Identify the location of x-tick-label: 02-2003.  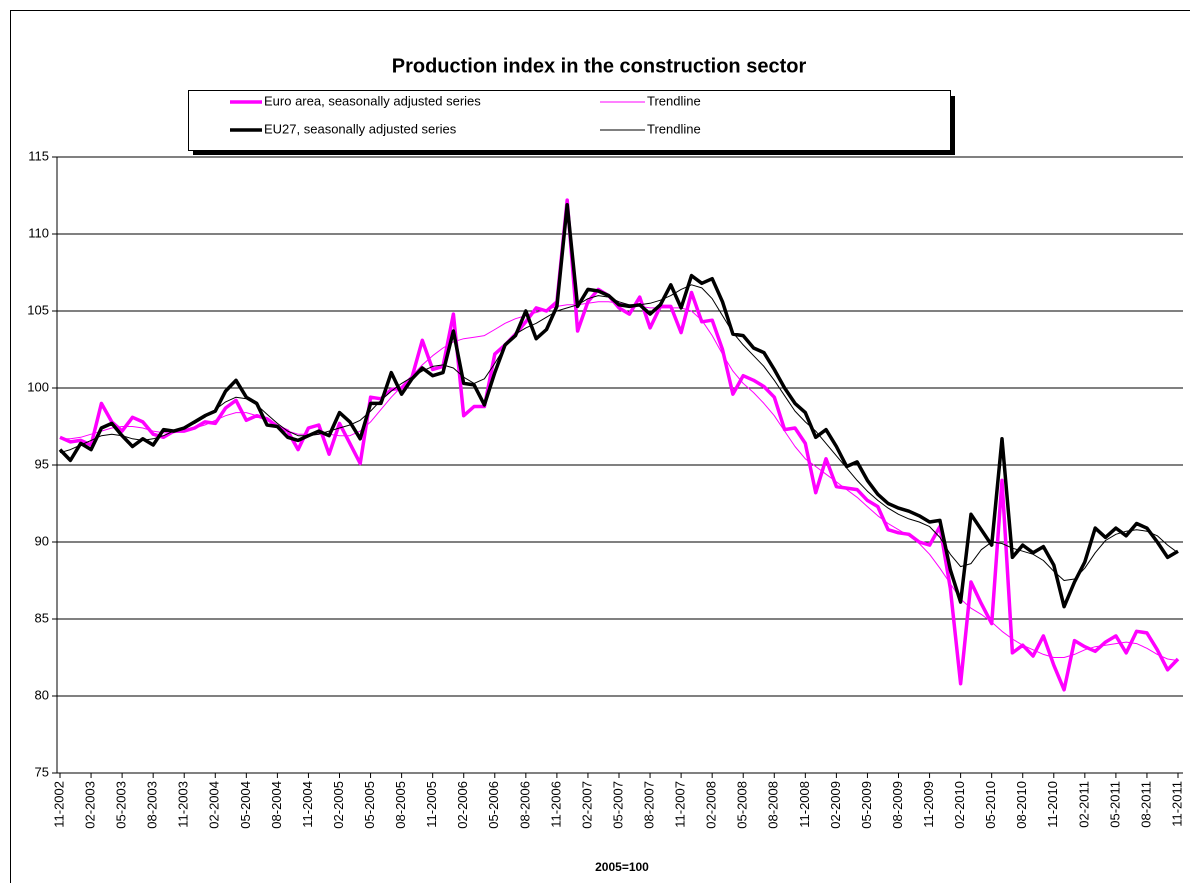
(89, 805).